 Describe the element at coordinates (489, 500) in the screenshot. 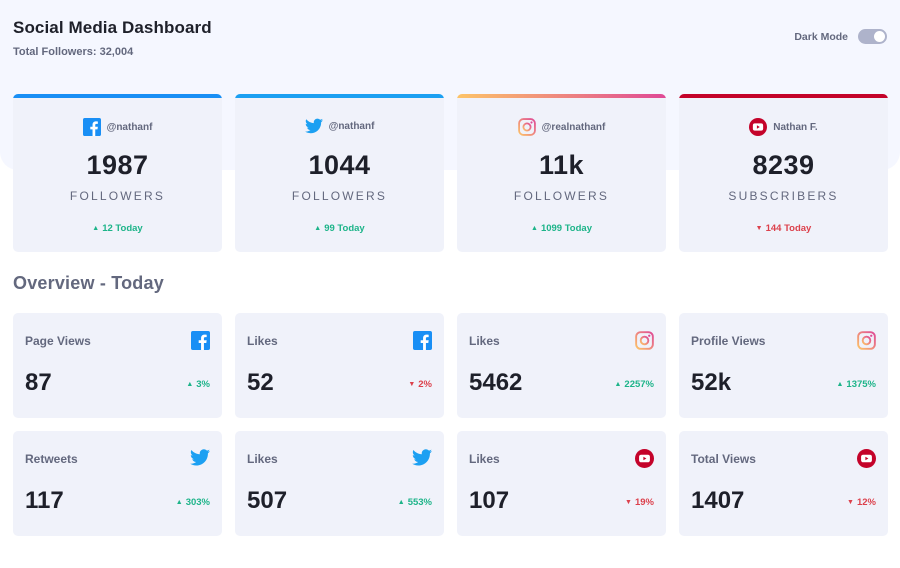

I see `metric-value: 107` at that location.